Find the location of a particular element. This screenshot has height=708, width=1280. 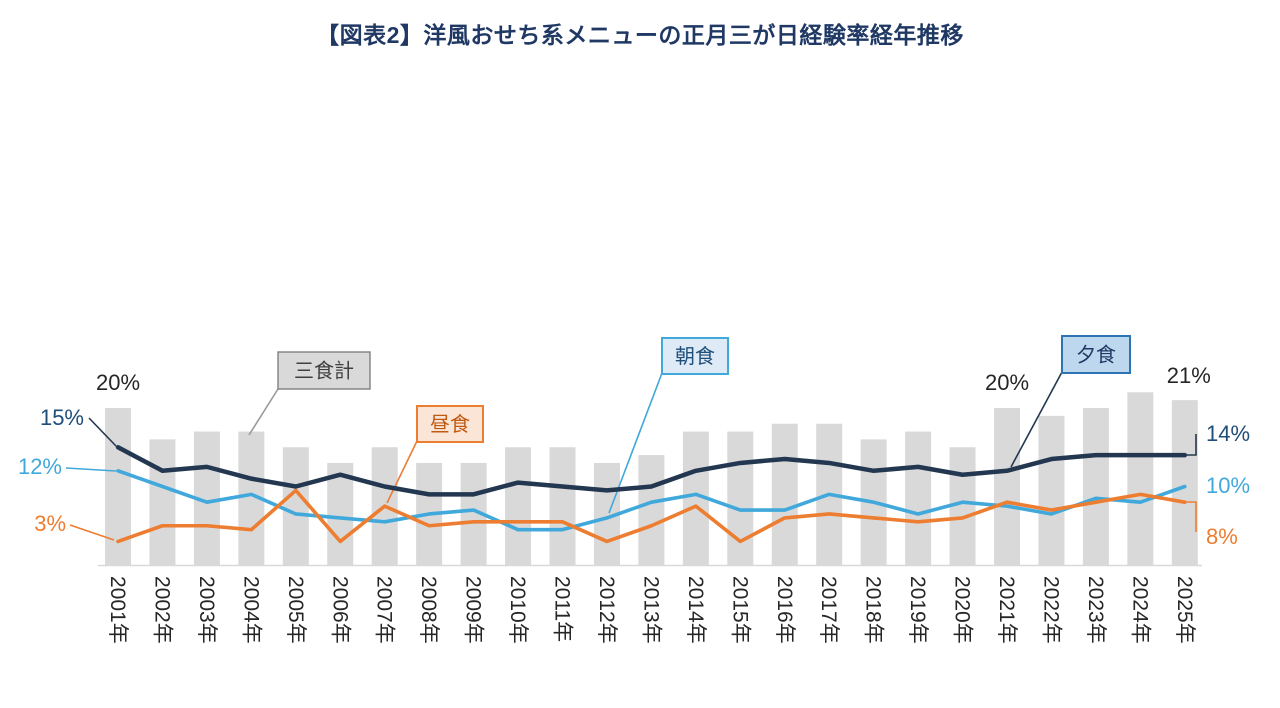

legend-label-breakfast: 朝食 is located at coordinates (695, 356).